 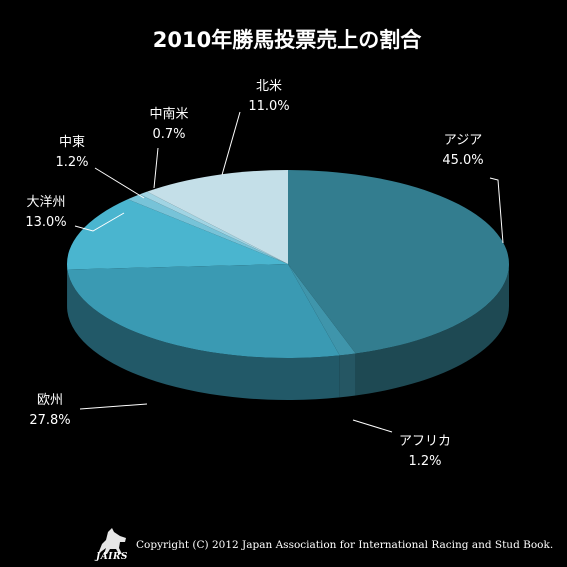 I want to click on slice-0-name-label: アジア, so click(x=463, y=140).